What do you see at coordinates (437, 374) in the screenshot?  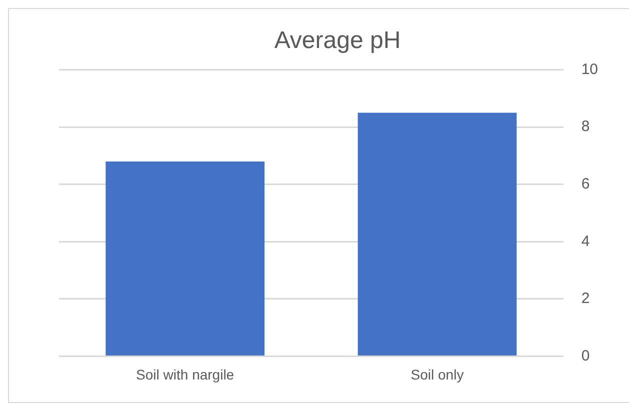 I see `x-tick-label: Soil only` at bounding box center [437, 374].